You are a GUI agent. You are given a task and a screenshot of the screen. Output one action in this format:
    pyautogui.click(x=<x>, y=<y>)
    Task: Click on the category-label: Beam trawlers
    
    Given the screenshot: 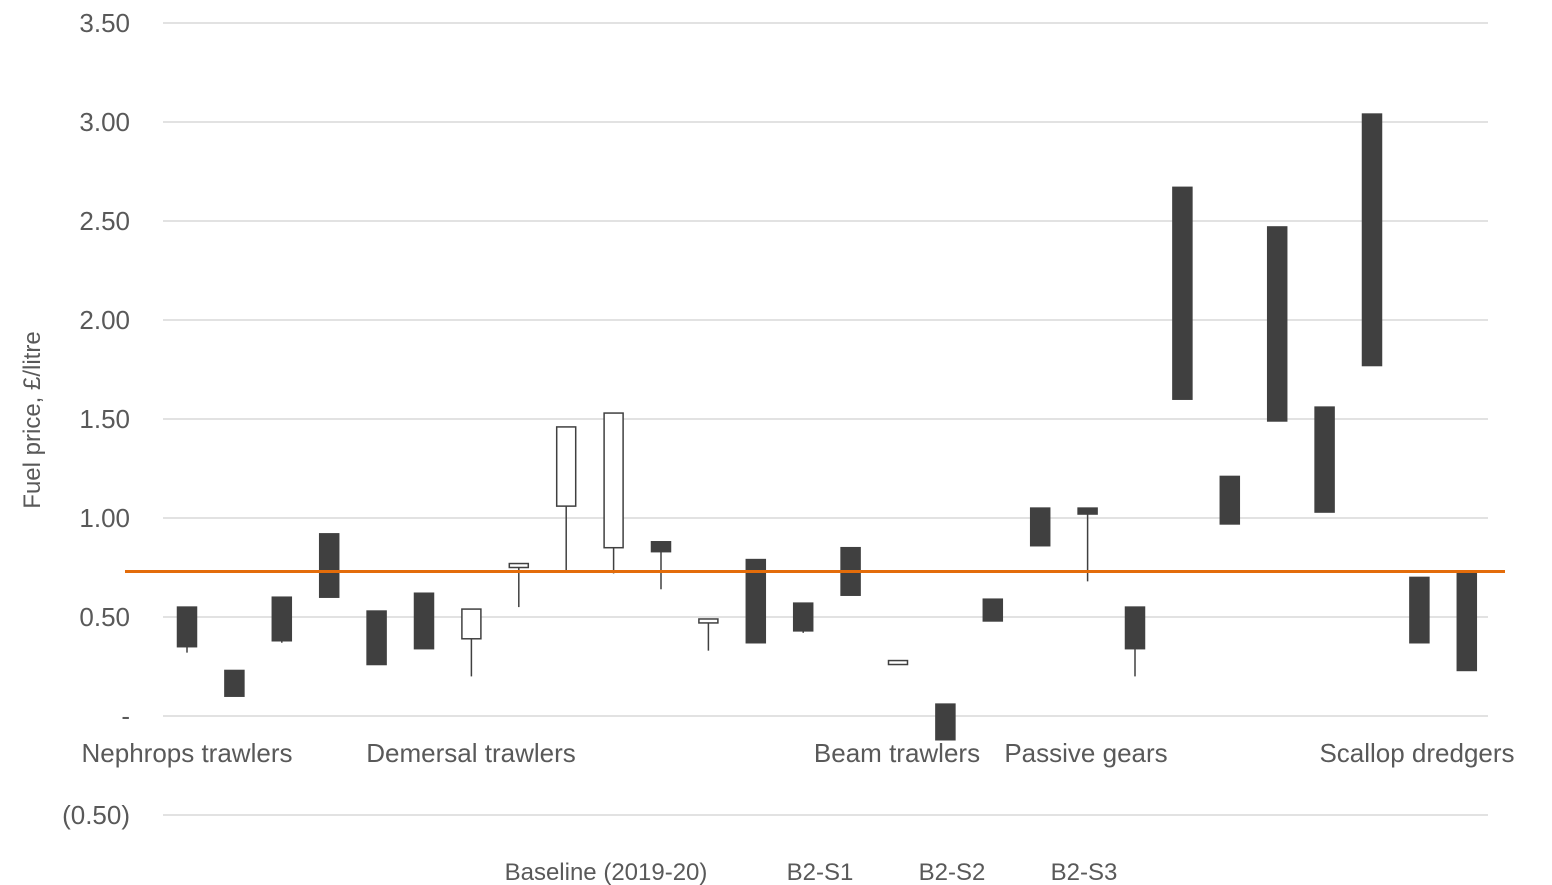 What is the action you would take?
    pyautogui.click(x=897, y=753)
    